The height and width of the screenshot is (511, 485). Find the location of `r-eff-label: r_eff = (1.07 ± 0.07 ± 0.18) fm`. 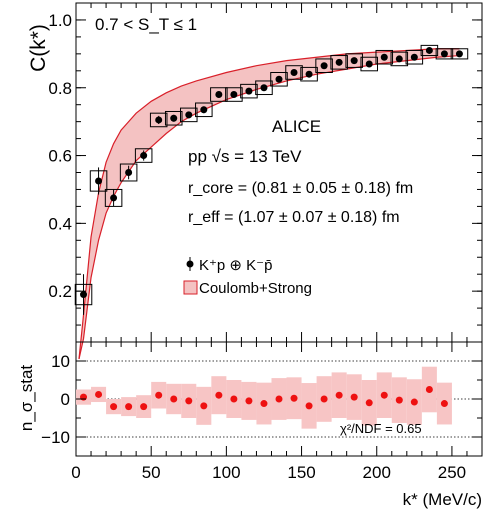

r-eff-label: r_eff = (1.07 ± 0.07 ± 0.18) fm is located at coordinates (294, 217).